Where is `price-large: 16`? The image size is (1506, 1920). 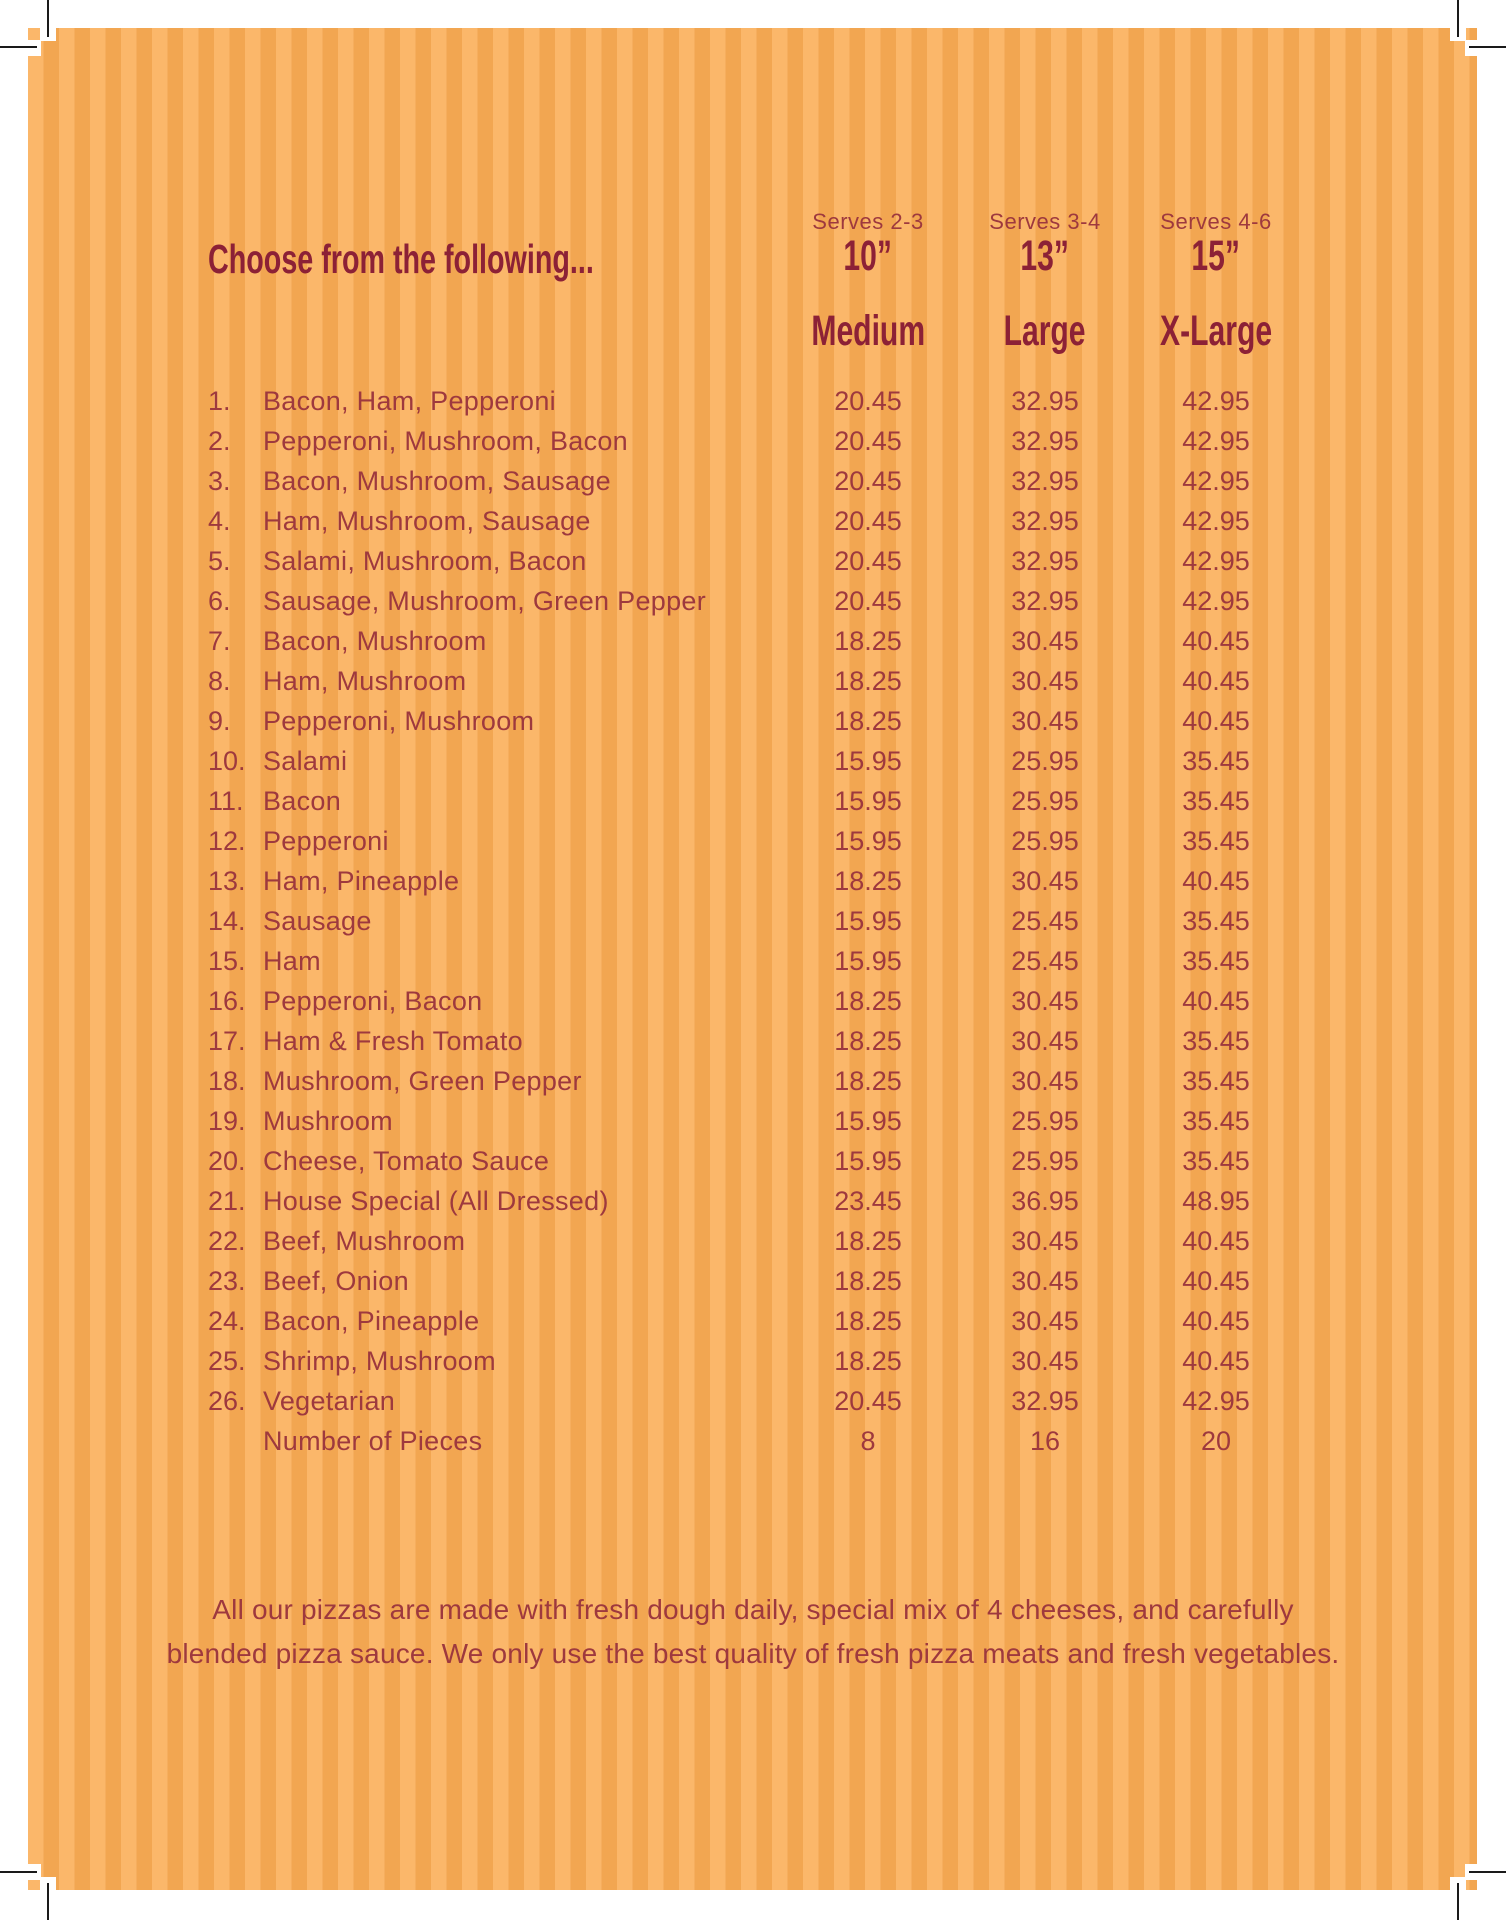
price-large: 16 is located at coordinates (1045, 1441).